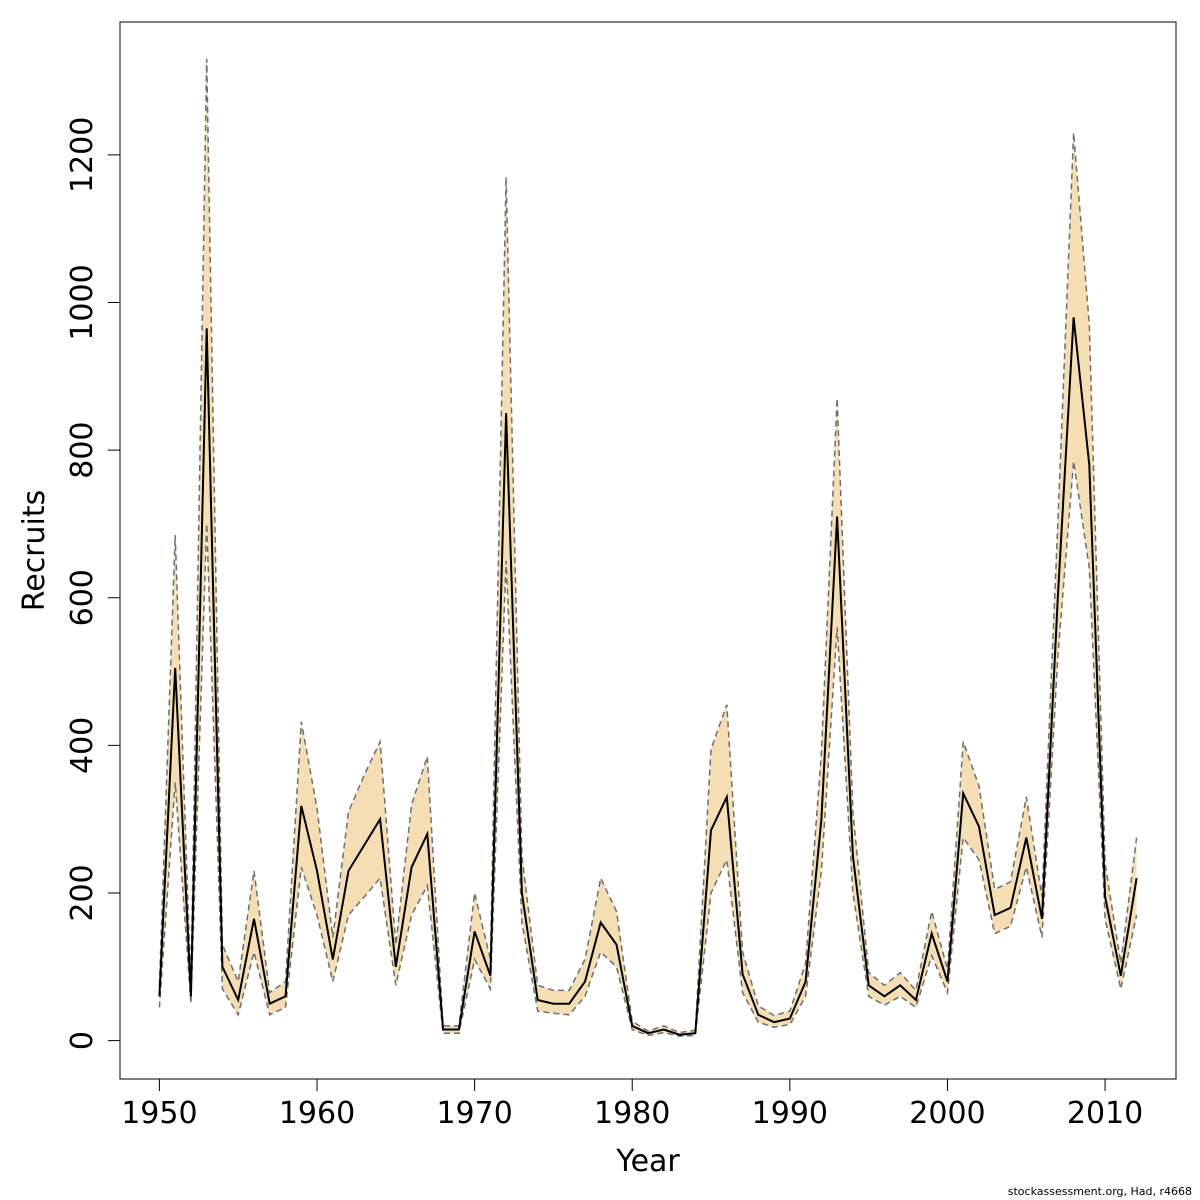 The height and width of the screenshot is (1200, 1200). I want to click on x-tick-label: 1990, so click(790, 1113).